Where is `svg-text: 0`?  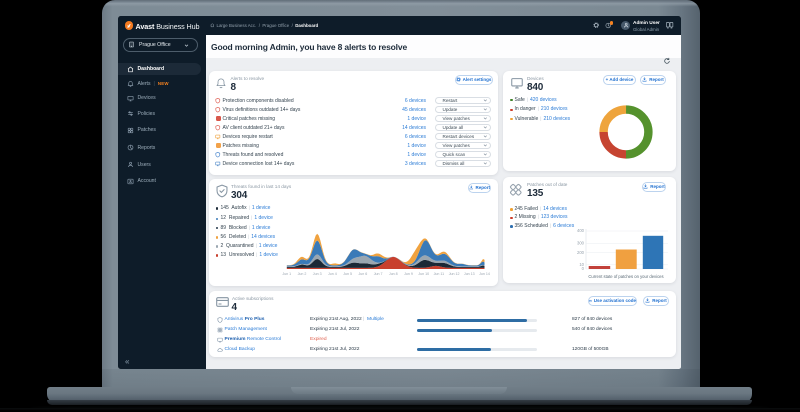 svg-text: 0 is located at coordinates (583, 268).